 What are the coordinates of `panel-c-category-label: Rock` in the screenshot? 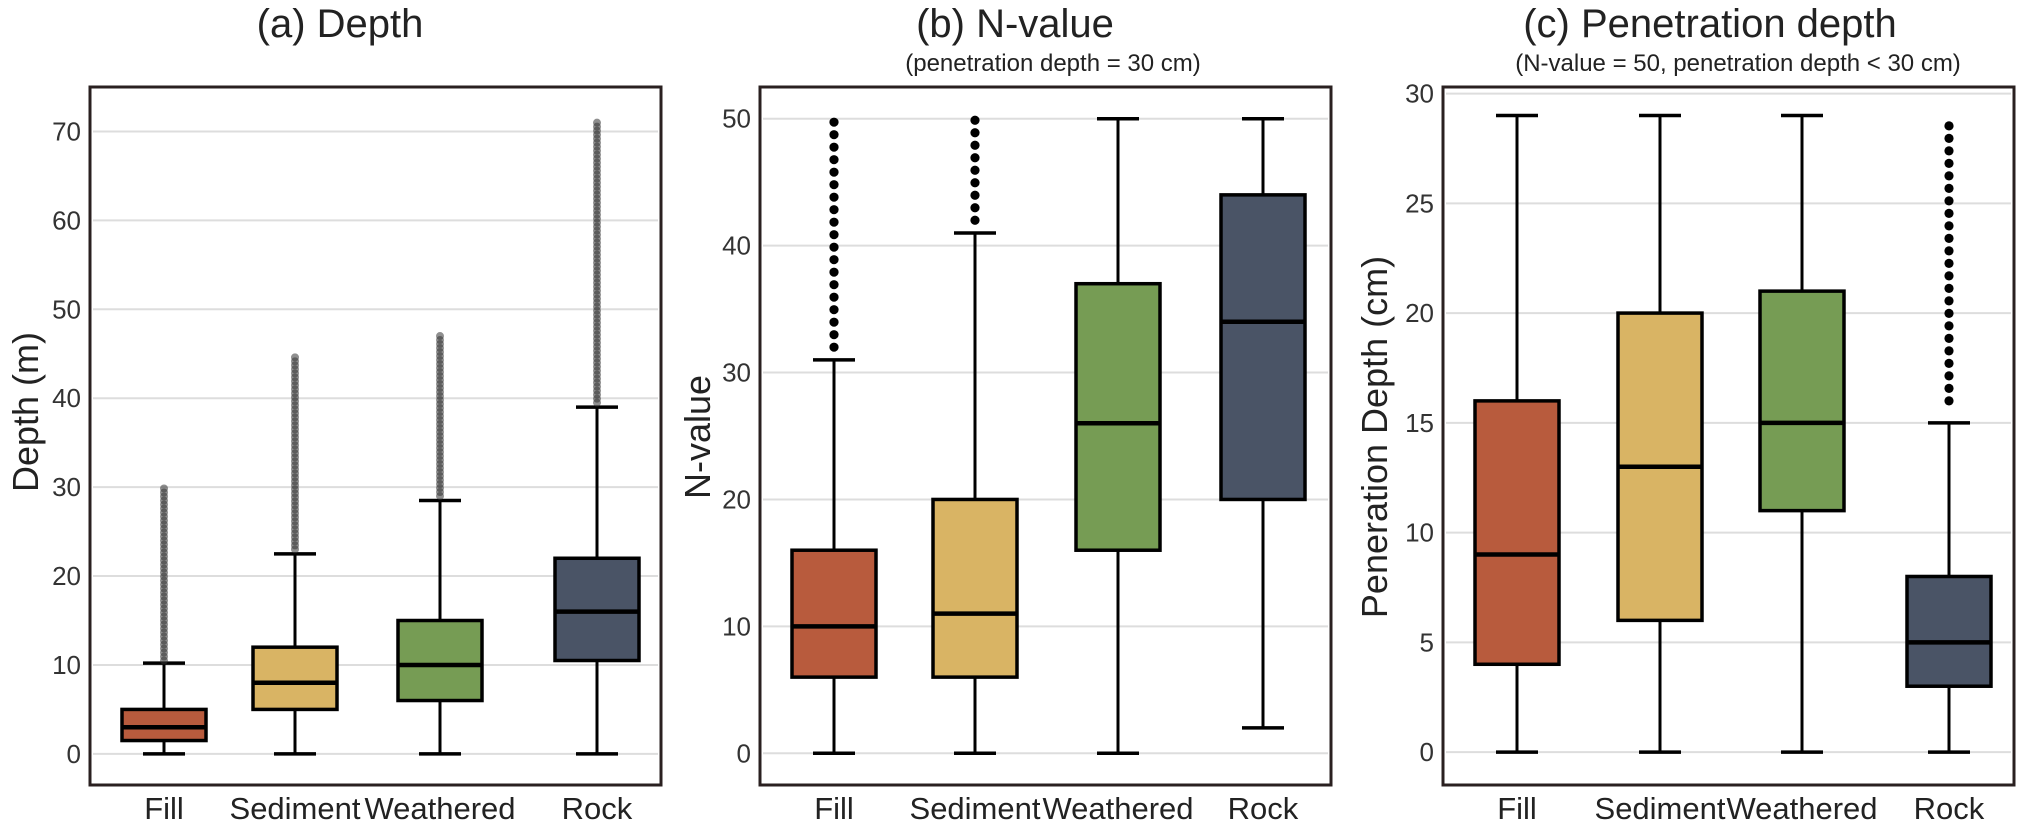 It's located at (1949, 808).